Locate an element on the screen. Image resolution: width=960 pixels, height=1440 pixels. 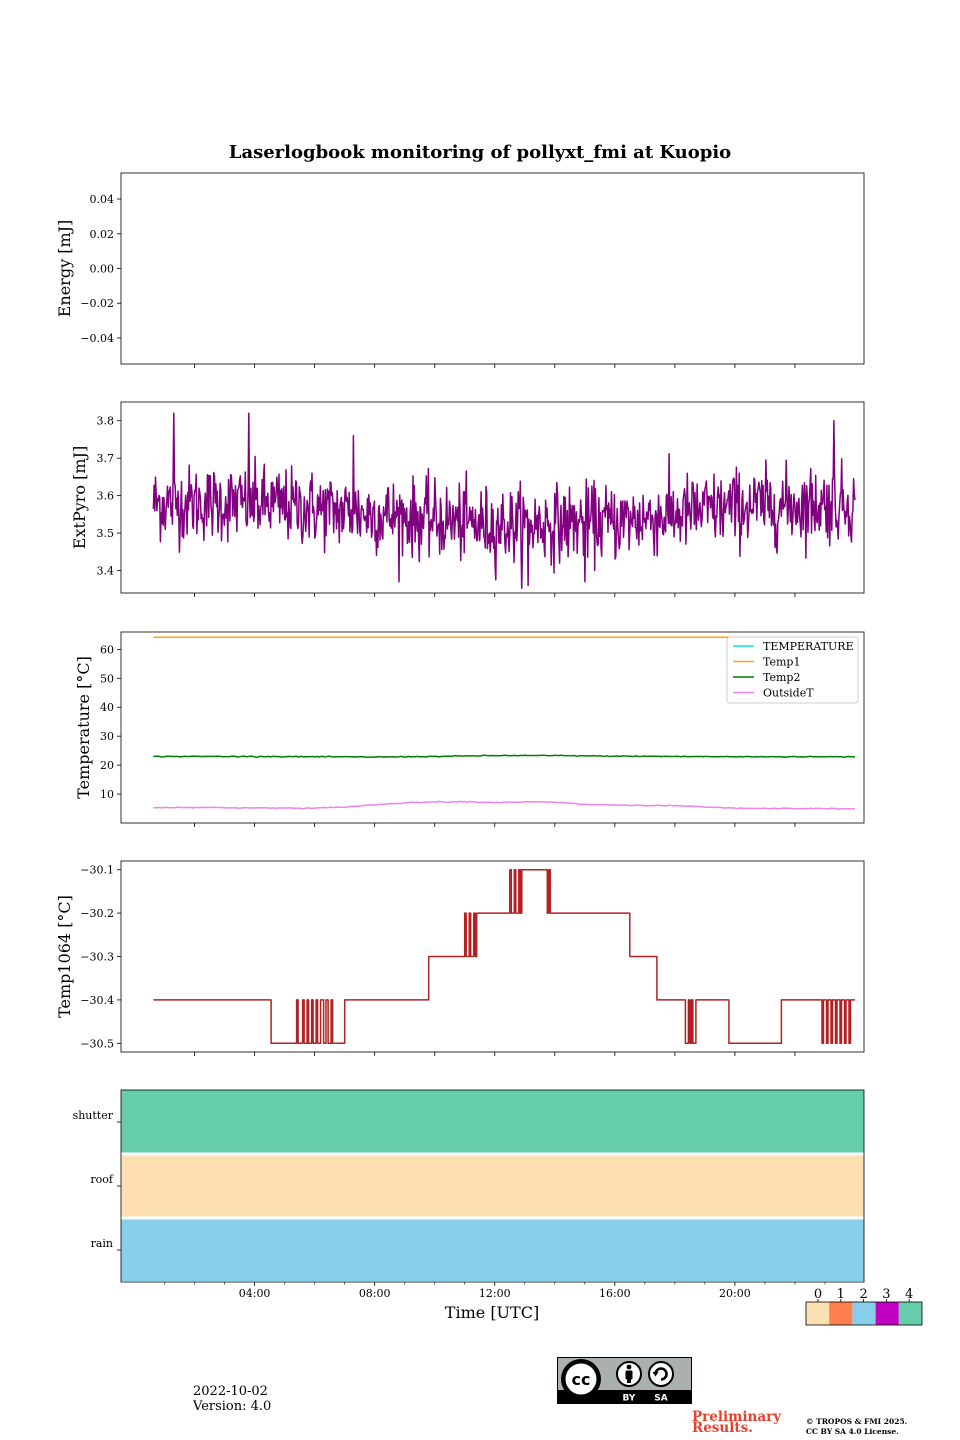
legend-box is located at coordinates (792, 670).